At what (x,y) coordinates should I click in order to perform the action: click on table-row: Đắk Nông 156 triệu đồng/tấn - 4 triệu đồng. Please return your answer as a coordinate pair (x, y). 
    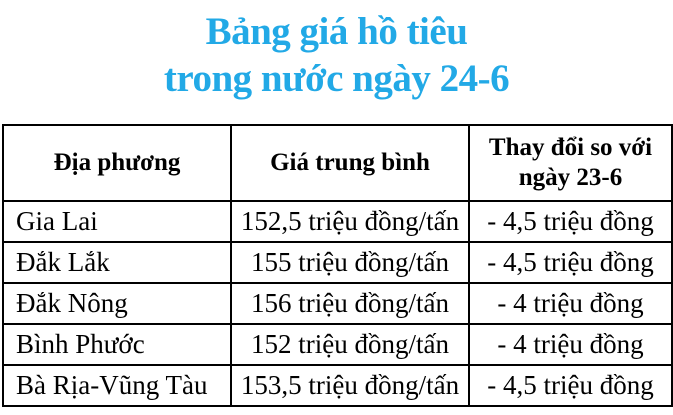
    Looking at the image, I should click on (337, 303).